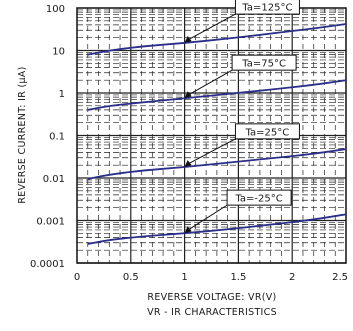  I want to click on y-tick-label: 1, so click(62, 94).